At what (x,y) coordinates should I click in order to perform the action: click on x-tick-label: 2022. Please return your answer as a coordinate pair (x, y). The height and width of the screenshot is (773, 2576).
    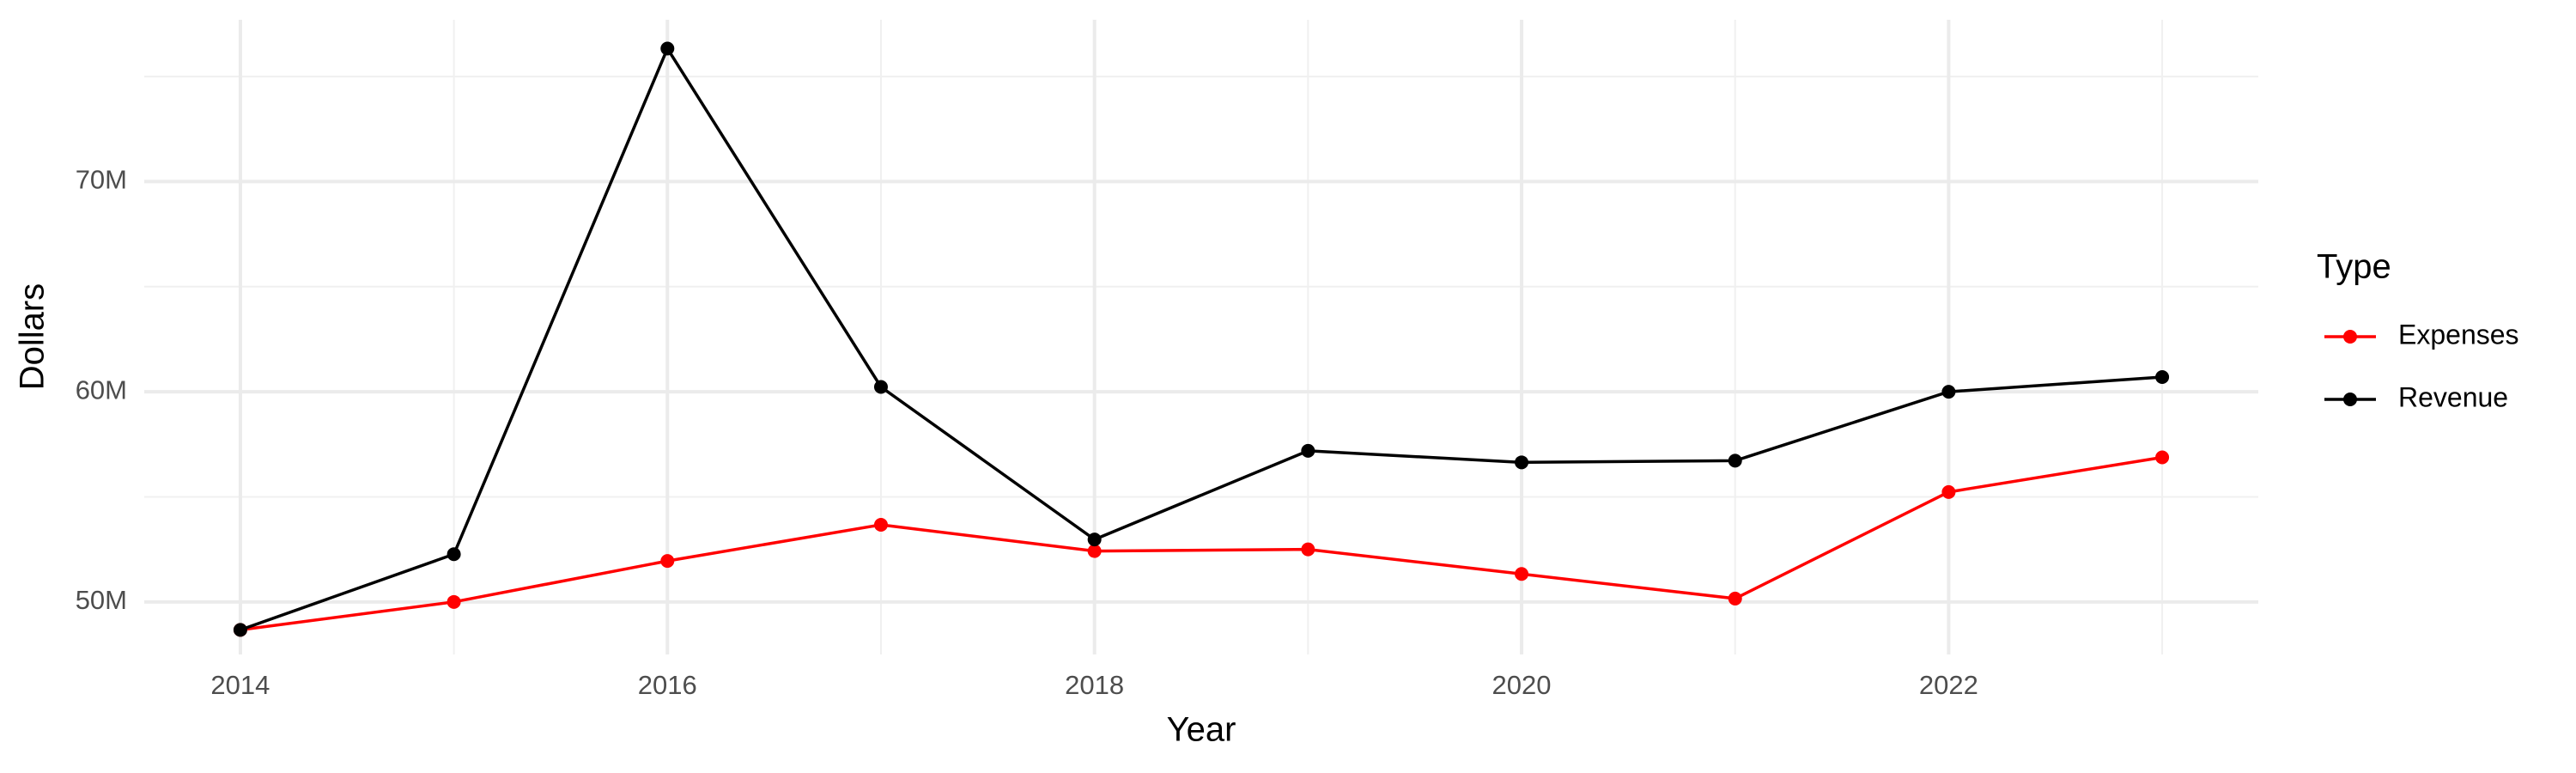
    Looking at the image, I should click on (1948, 685).